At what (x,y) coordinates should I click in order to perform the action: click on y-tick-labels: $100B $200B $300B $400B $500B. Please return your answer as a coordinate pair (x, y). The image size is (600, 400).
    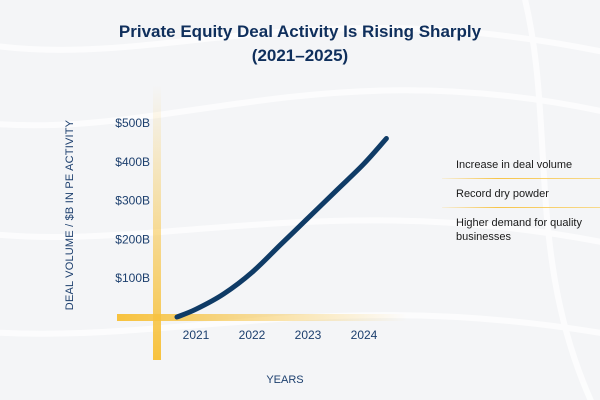
    Looking at the image, I should click on (132, 200).